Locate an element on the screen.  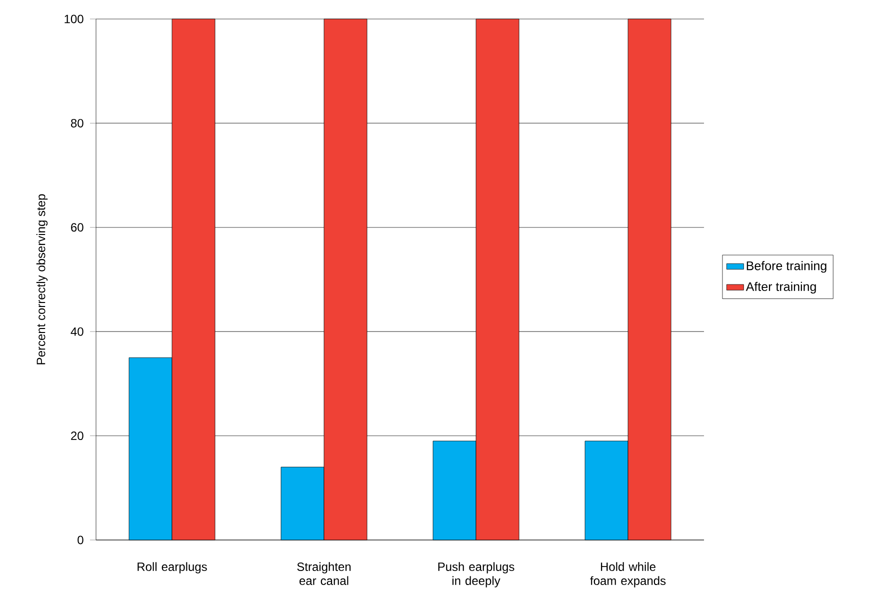
y-tick-label: 20 is located at coordinates (77, 436).